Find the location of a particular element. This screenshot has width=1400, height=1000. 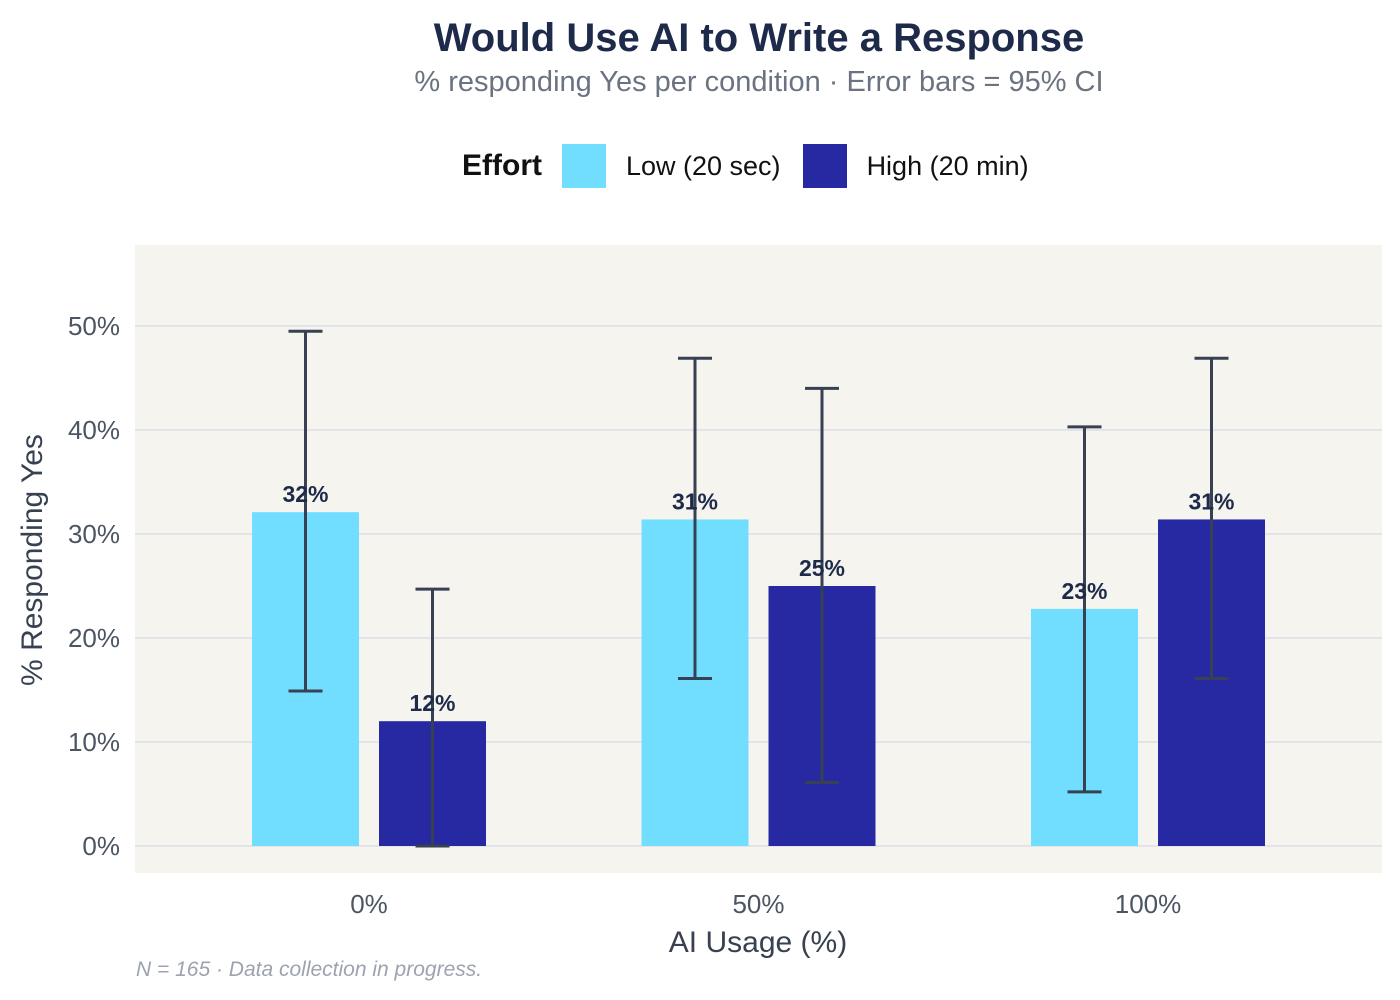

legend-label-high: High (20 min) is located at coordinates (947, 165).